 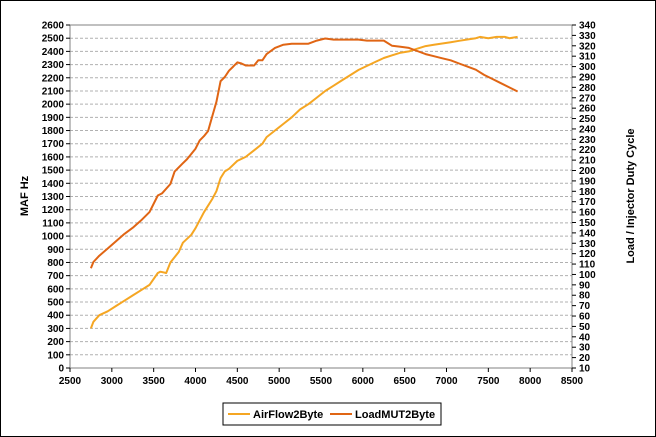 I want to click on y-tick-label: 1500, so click(x=53, y=171).